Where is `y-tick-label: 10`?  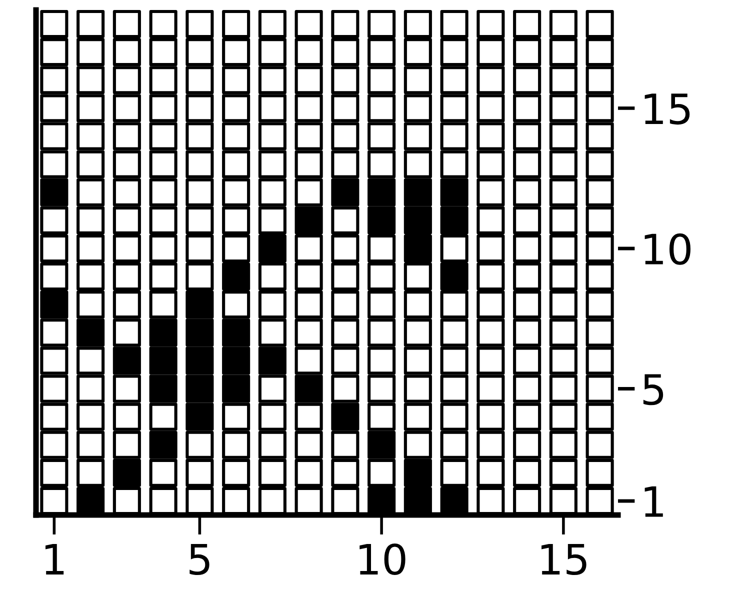
y-tick-label: 10 is located at coordinates (667, 249).